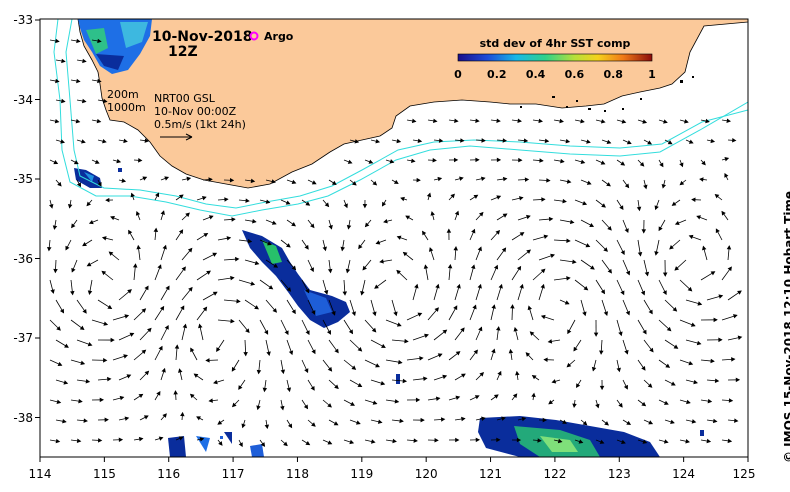 This screenshot has width=790, height=492. What do you see at coordinates (40, 474) in the screenshot?
I see `x-tick-label: 114` at bounding box center [40, 474].